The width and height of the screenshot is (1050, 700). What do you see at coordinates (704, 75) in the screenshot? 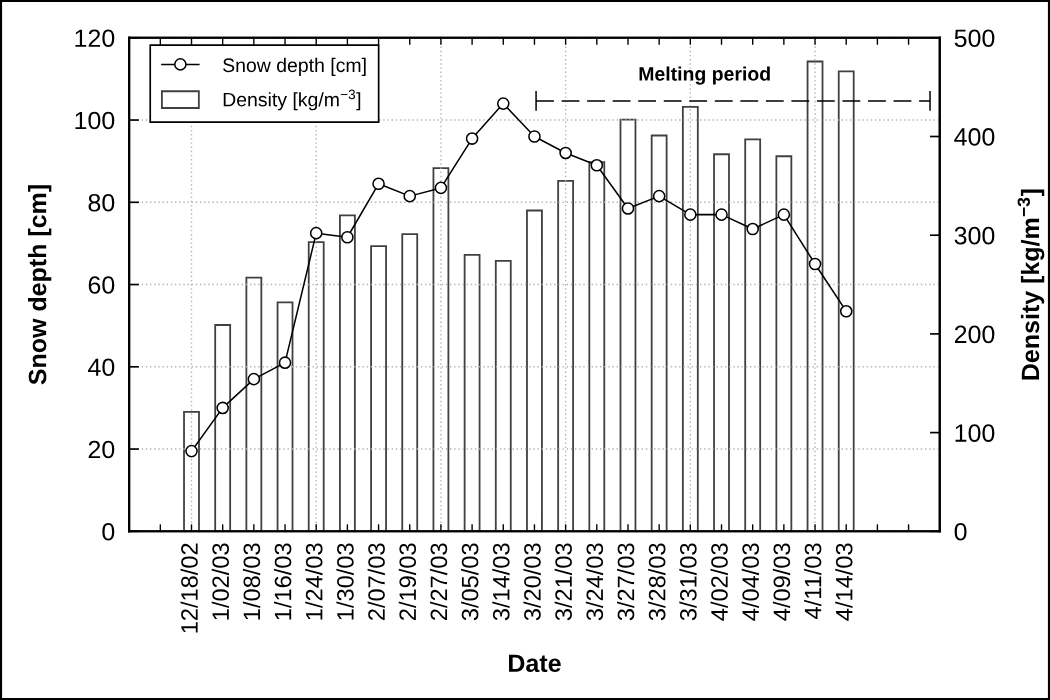
I see `annotation: Melting period` at bounding box center [704, 75].